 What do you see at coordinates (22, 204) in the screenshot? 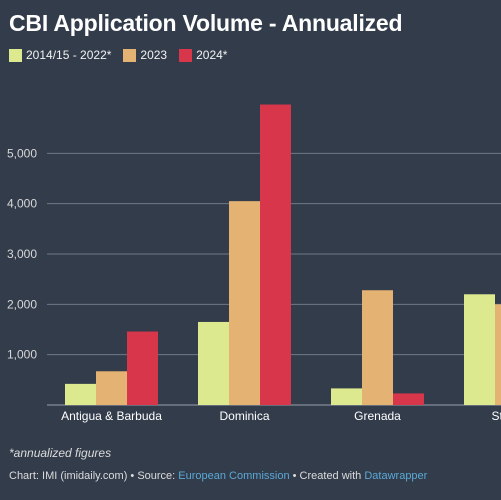
I see `y-tick-label: 4,000` at bounding box center [22, 204].